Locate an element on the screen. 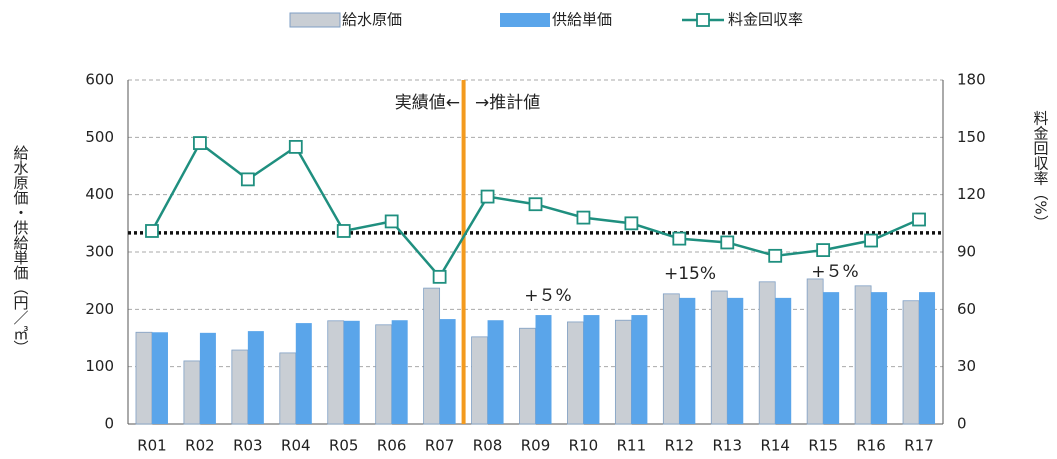 The height and width of the screenshot is (459, 1057). x-tick-label: R01 is located at coordinates (152, 446).